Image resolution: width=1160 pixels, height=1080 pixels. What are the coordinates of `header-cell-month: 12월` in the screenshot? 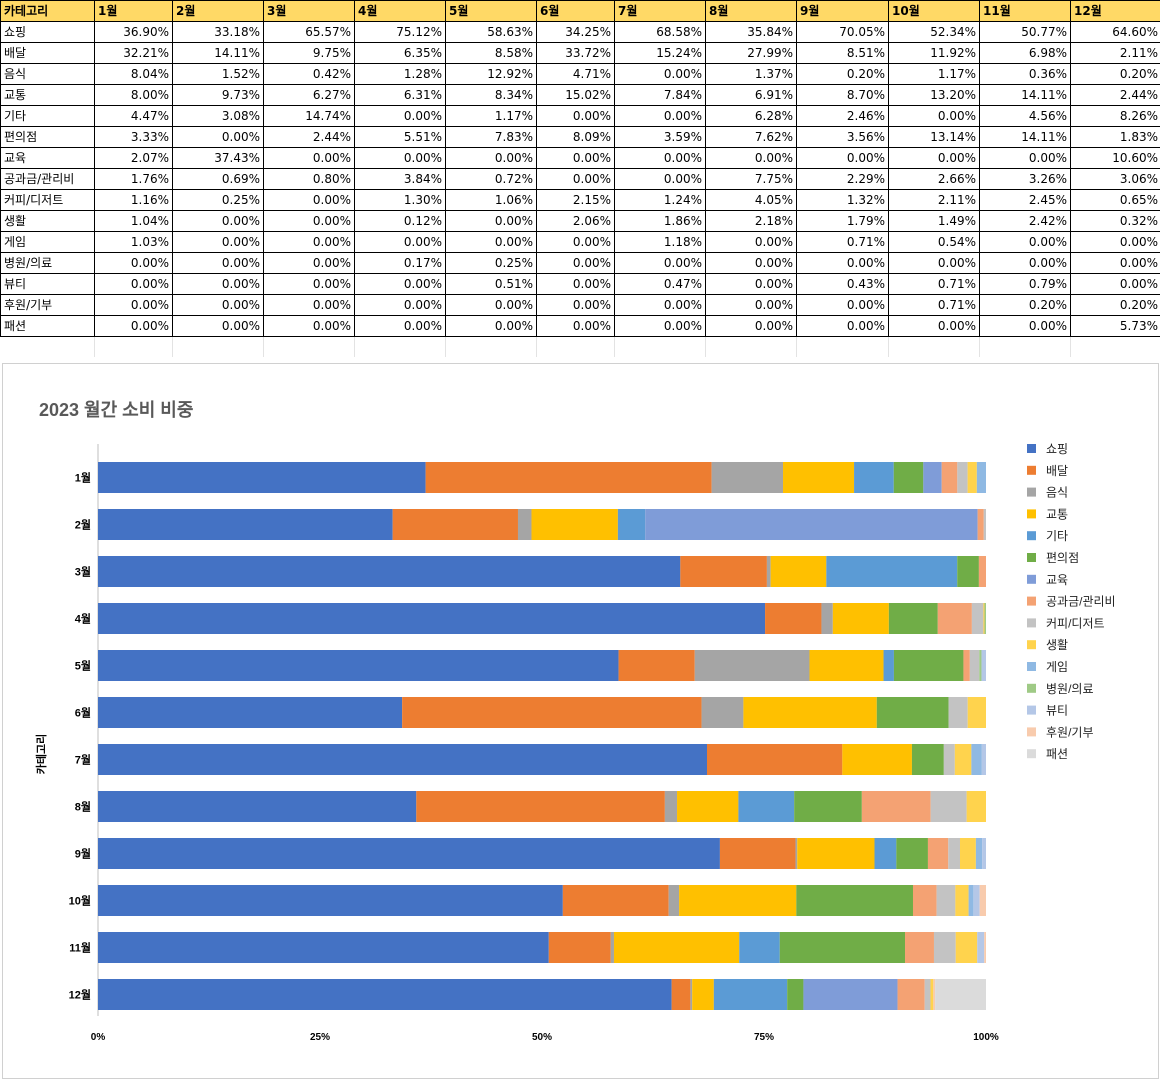 It's located at (1115, 11).